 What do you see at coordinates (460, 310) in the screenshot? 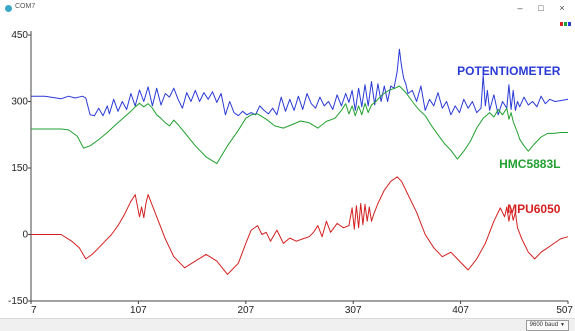
I see `x-tick-label: 407` at bounding box center [460, 310].